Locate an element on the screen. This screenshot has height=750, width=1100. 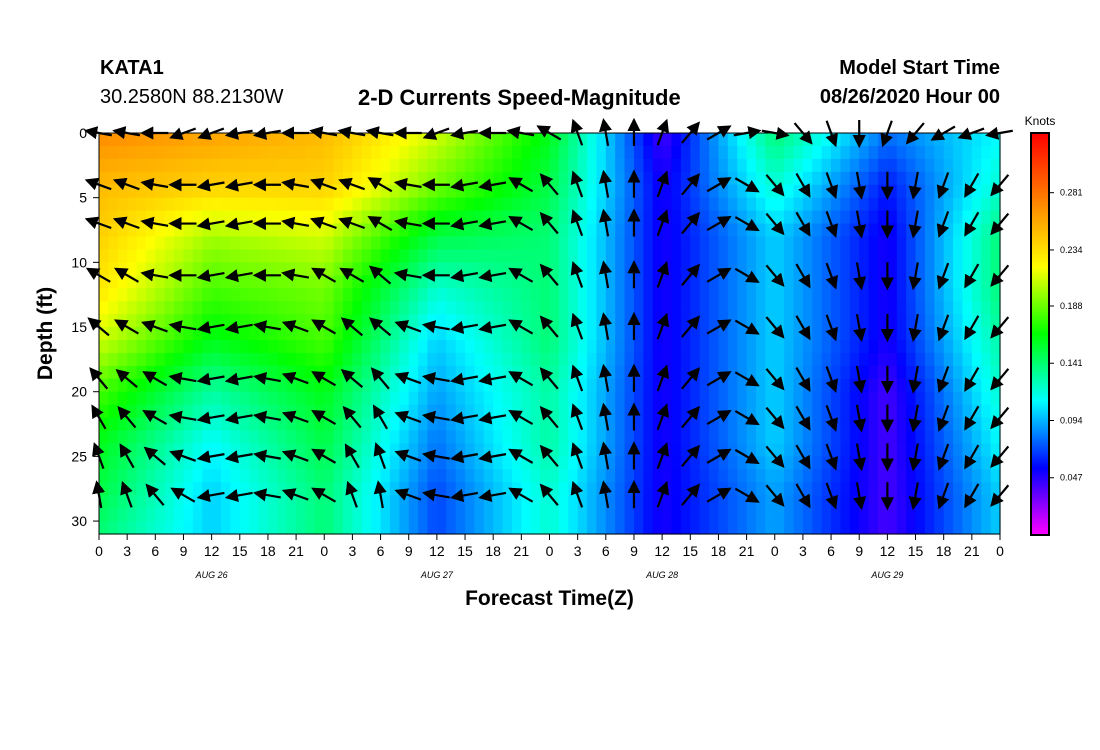
x-tick-label: 15 is located at coordinates (240, 551).